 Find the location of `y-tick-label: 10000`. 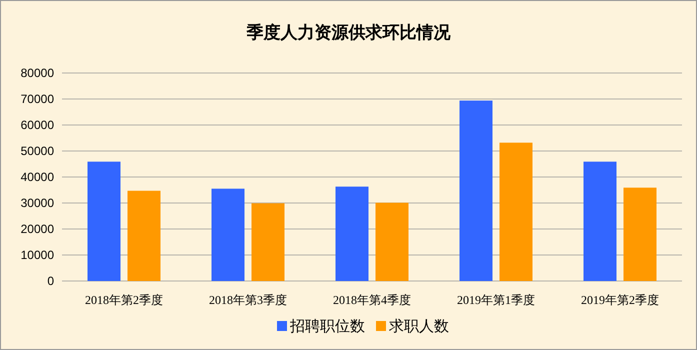

y-tick-label: 10000 is located at coordinates (37, 255).